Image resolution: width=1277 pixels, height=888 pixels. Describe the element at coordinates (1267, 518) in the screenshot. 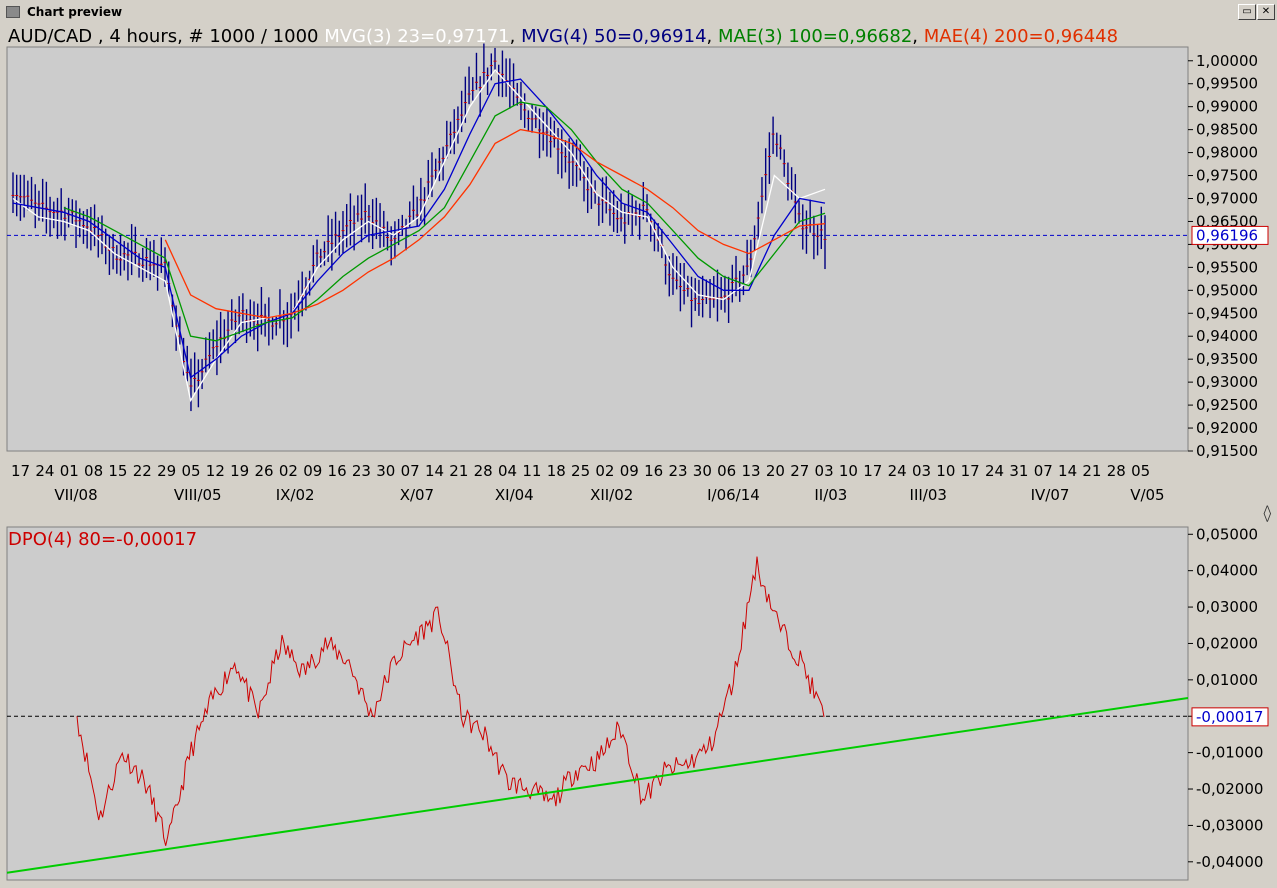

I see `splitter-down-icon: ⋁` at that location.